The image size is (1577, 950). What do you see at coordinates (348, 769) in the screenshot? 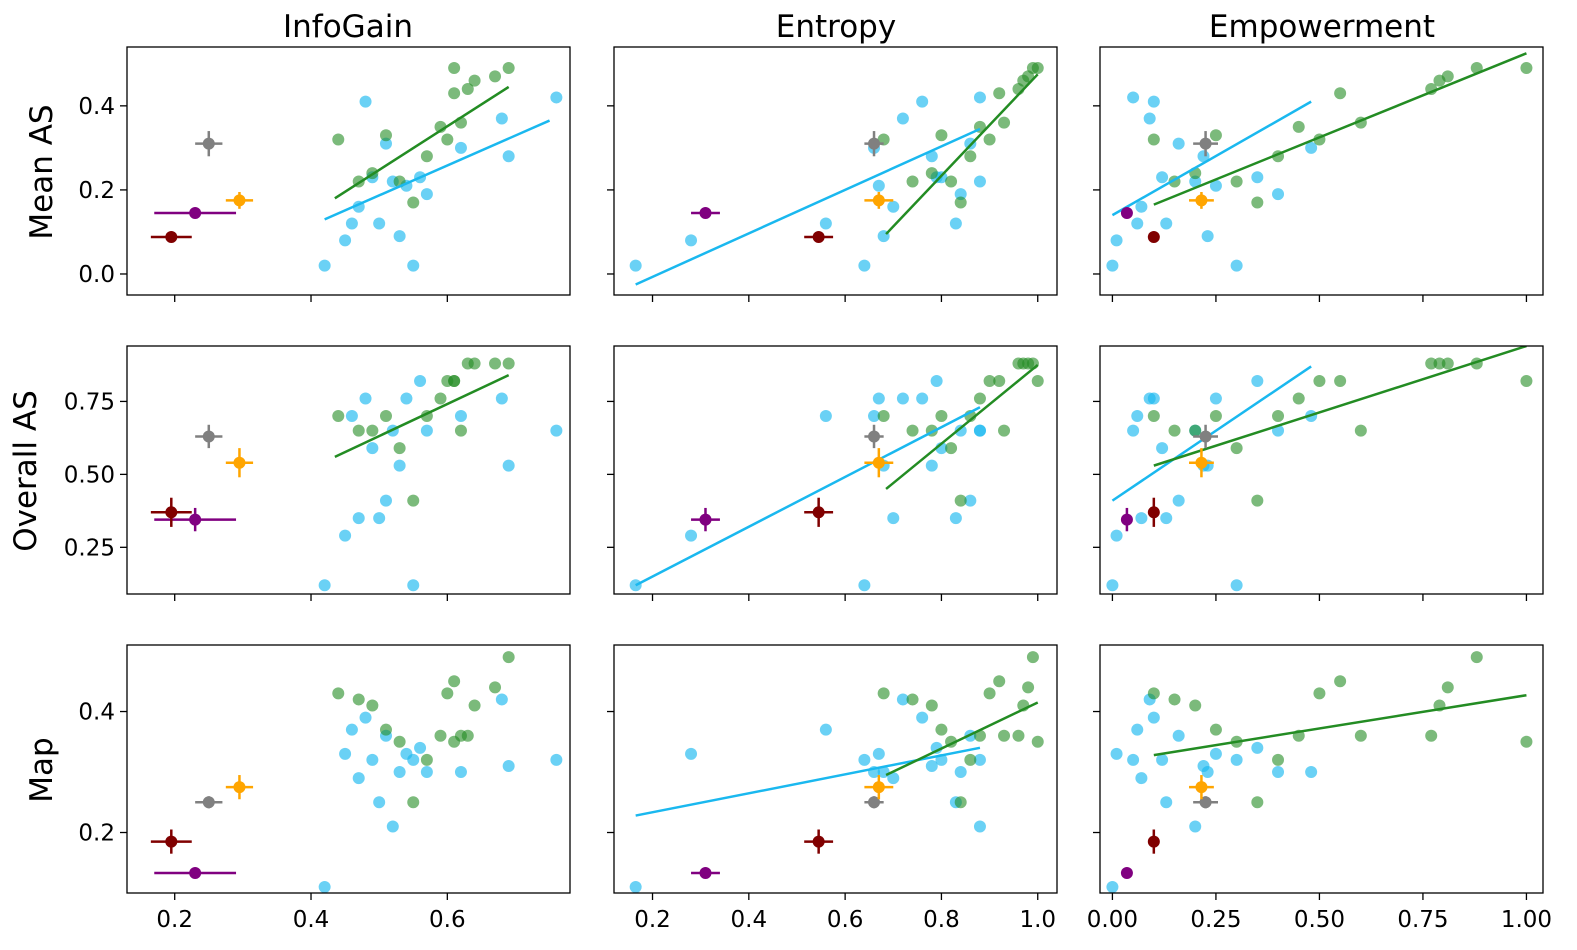
I see `panel-map-infogain-frame` at bounding box center [348, 769].